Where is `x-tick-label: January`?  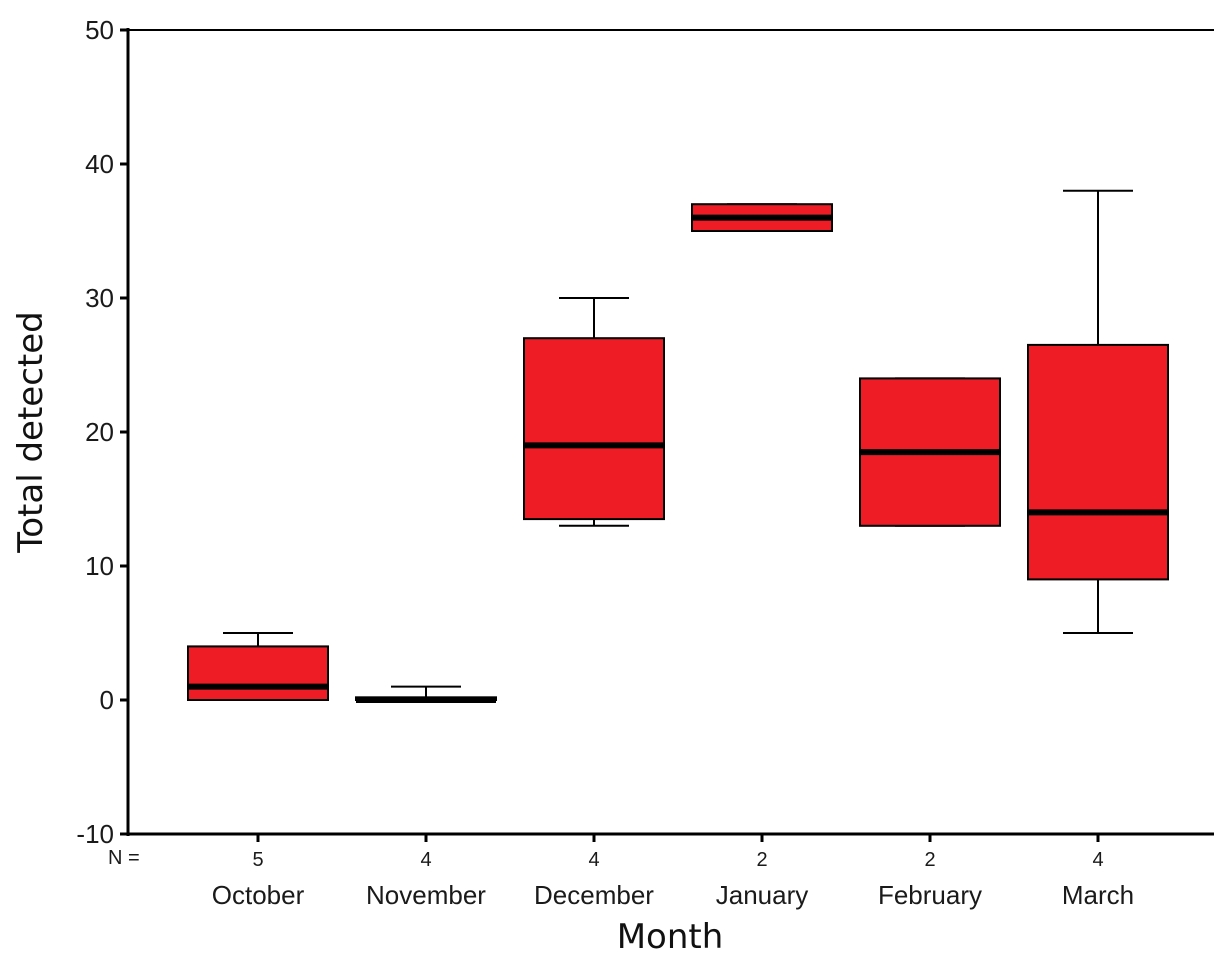
x-tick-label: January is located at coordinates (762, 895).